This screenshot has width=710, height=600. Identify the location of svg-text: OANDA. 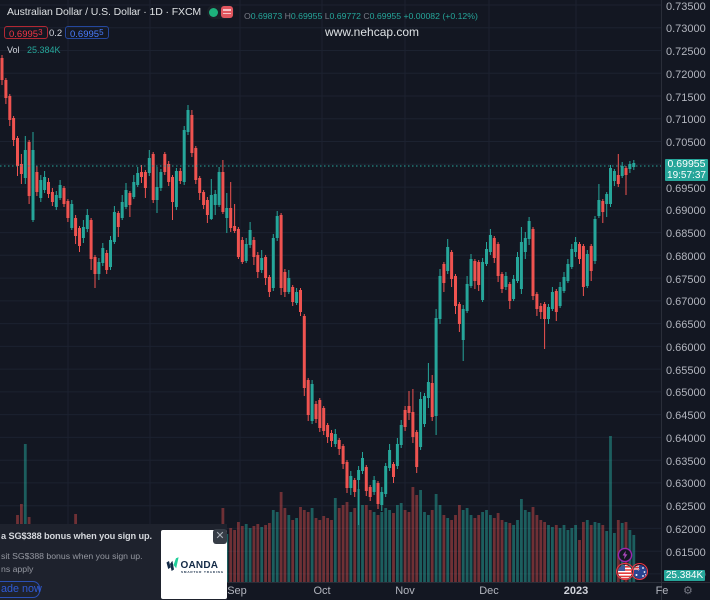
(200, 565).